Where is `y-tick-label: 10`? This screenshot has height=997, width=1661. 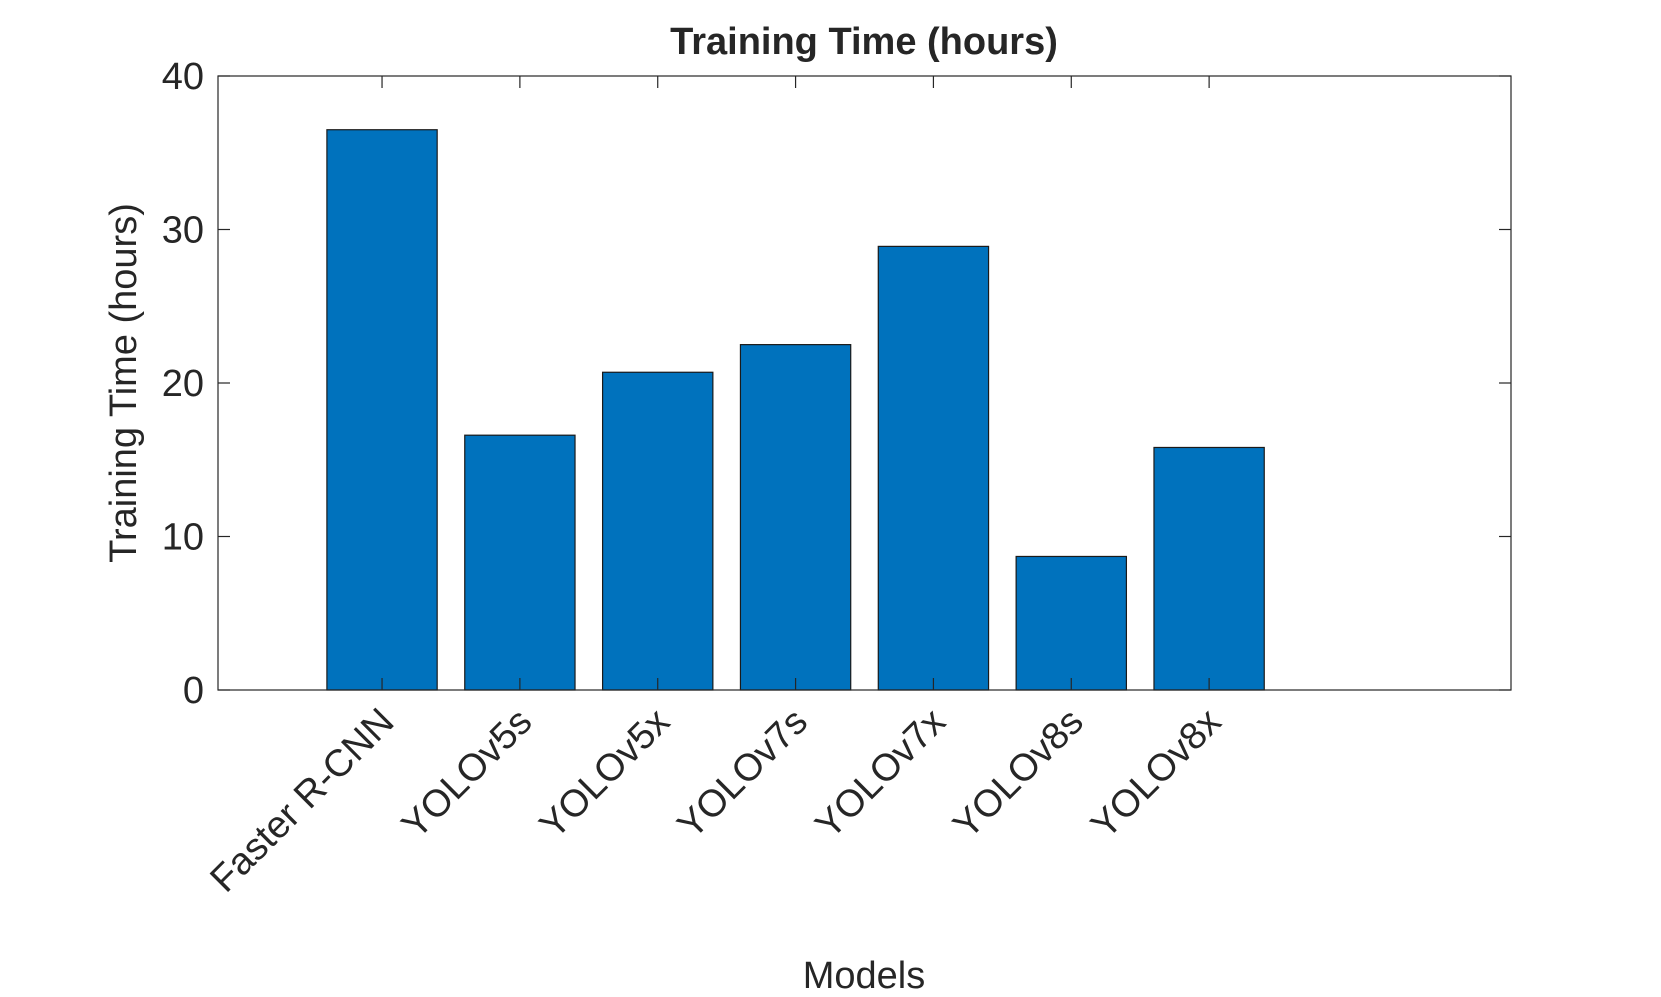 y-tick-label: 10 is located at coordinates (183, 538).